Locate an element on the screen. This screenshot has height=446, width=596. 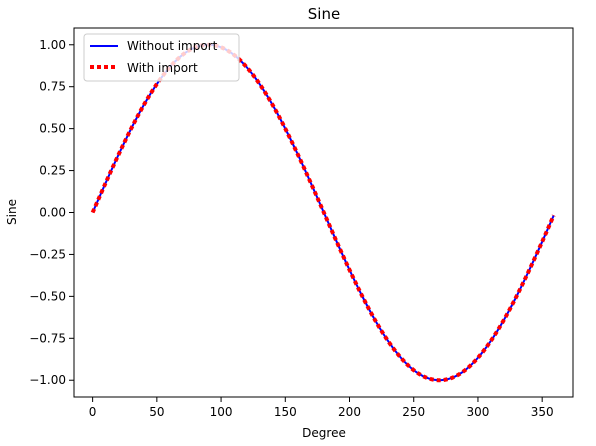
y-tick-label: 0.50 is located at coordinates (52, 129).